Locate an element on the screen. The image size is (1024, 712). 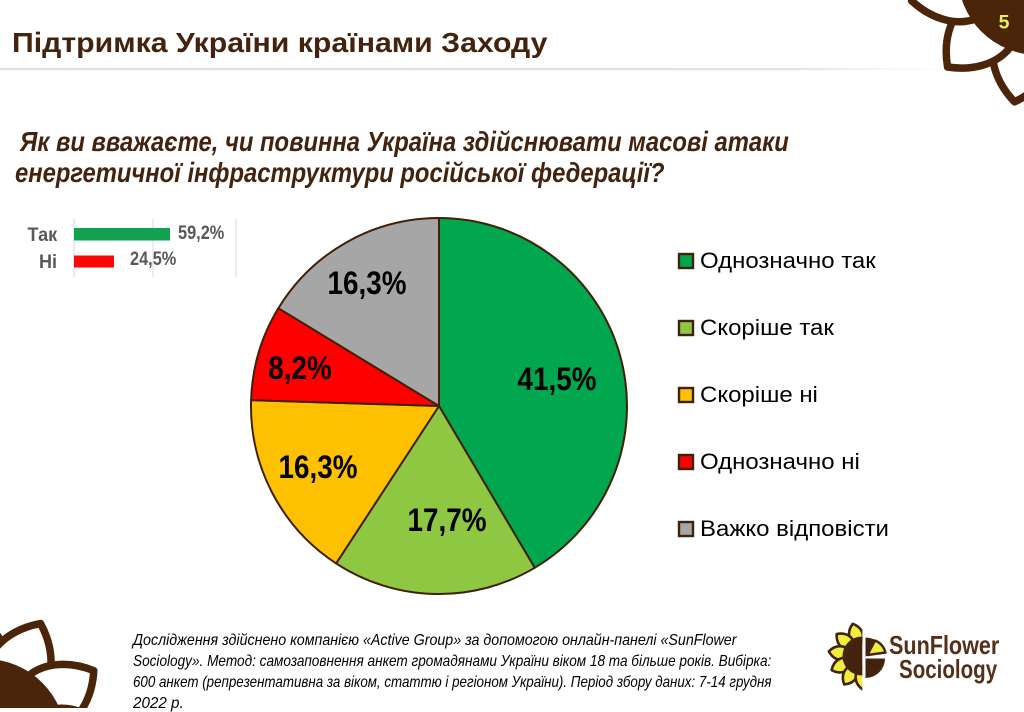
svg-text: 5 is located at coordinates (1004, 23).